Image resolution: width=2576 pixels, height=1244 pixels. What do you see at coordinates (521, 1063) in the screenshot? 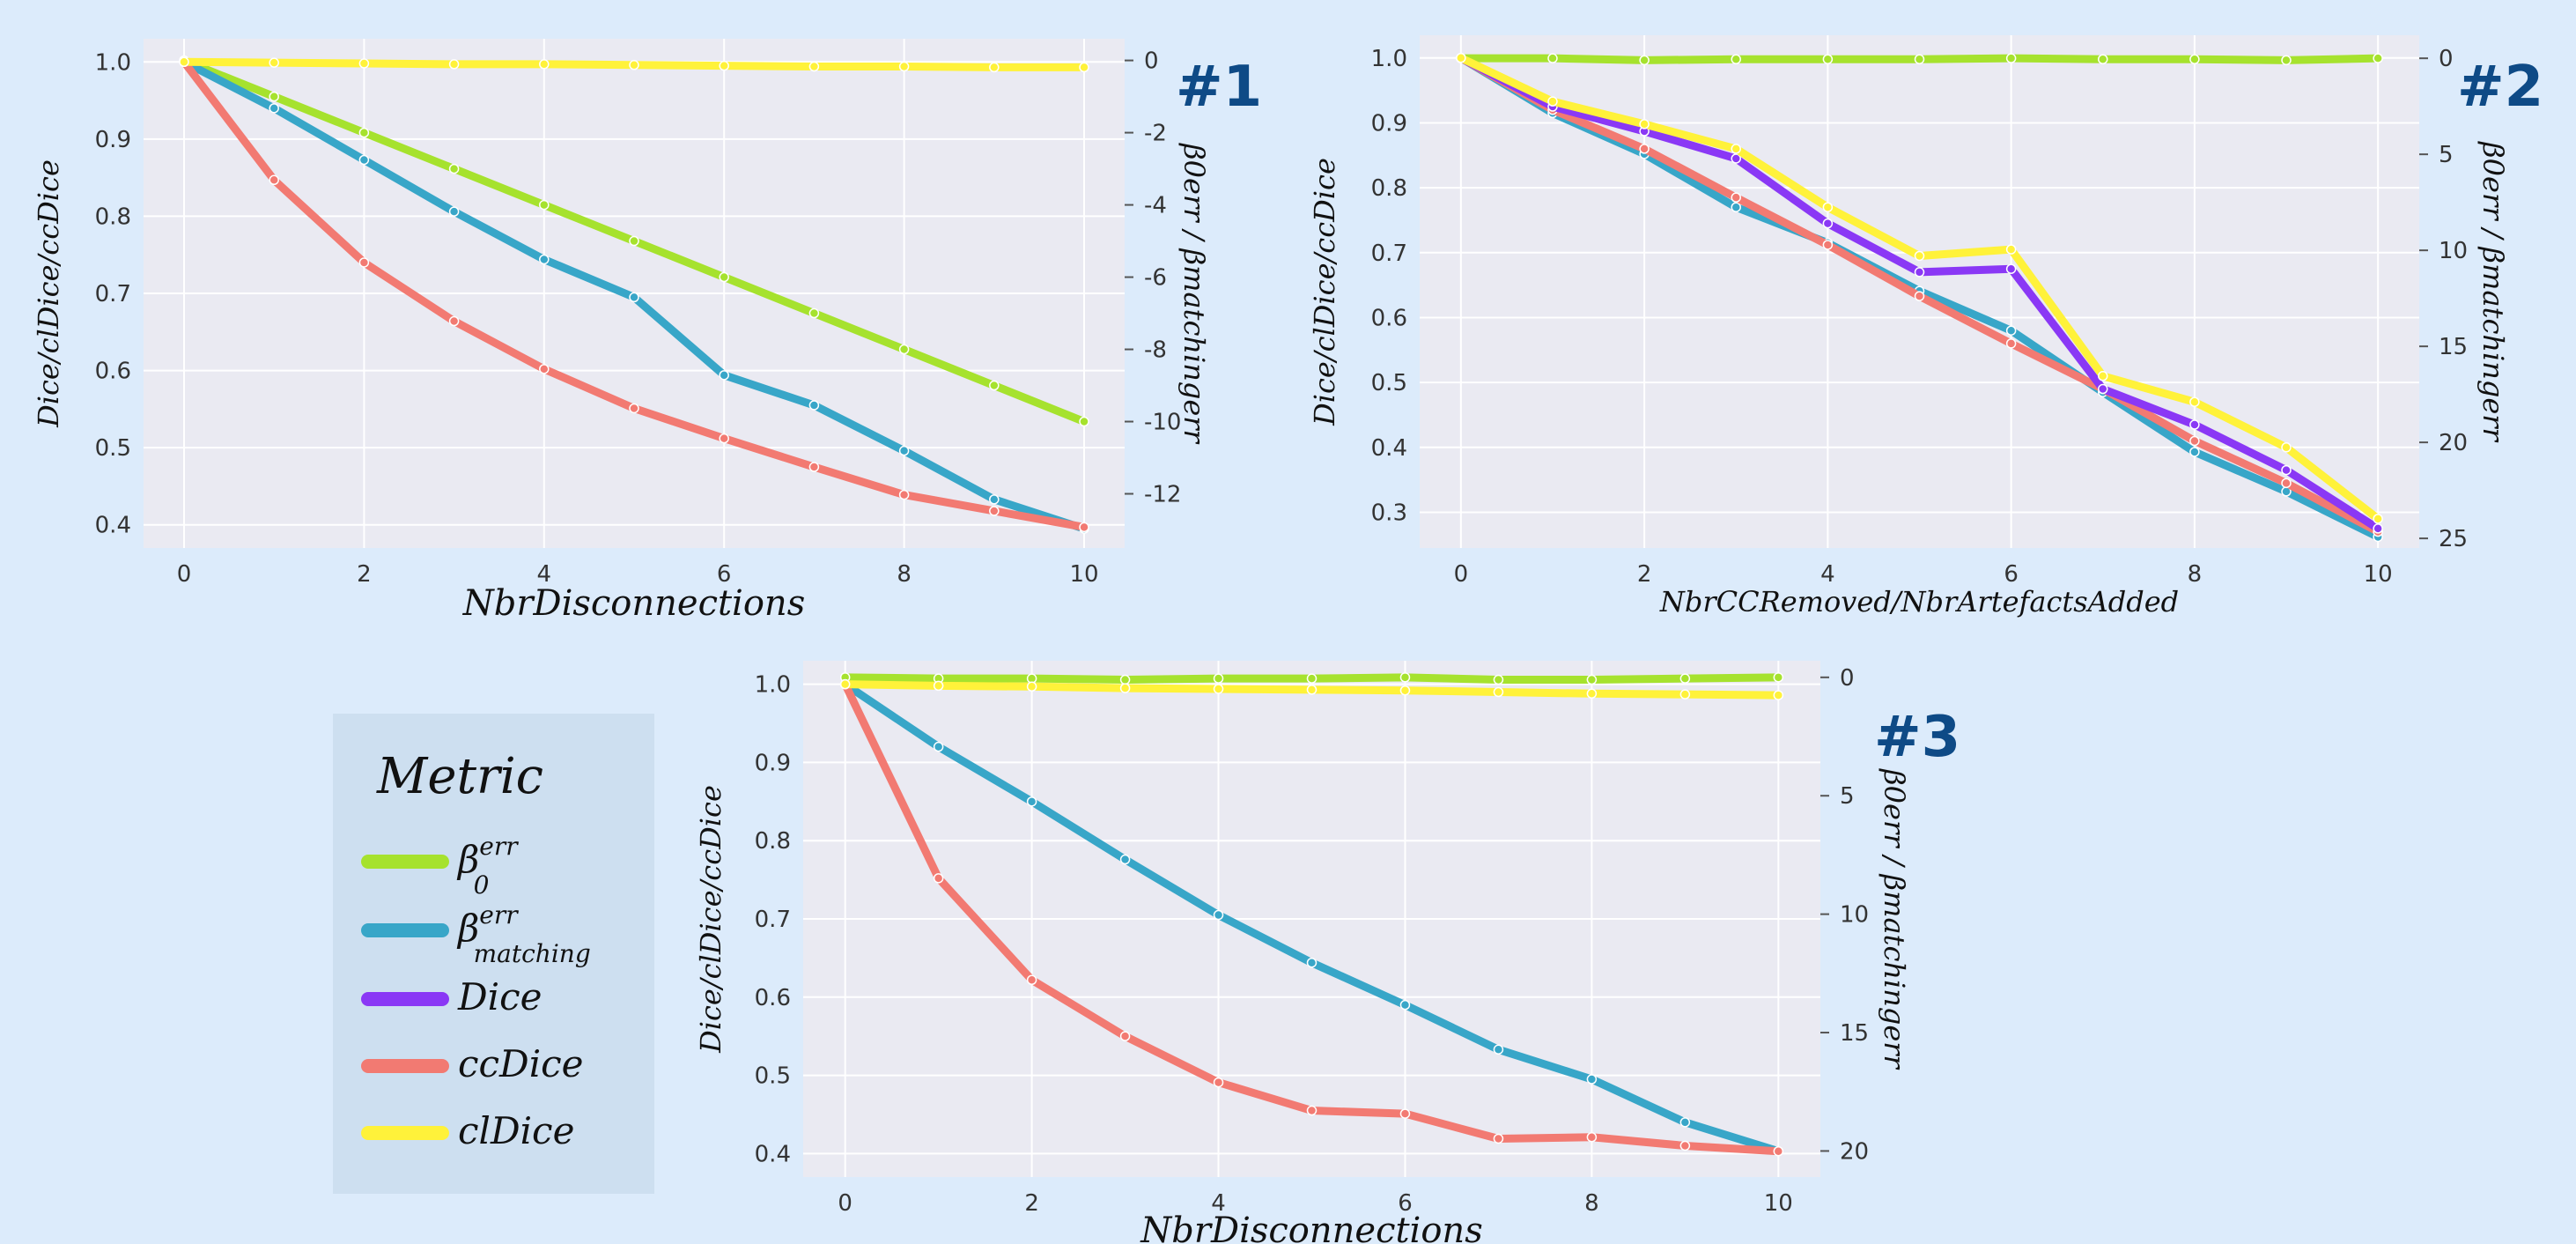
I see `legend-label-ccdice: ccDice` at bounding box center [521, 1063].